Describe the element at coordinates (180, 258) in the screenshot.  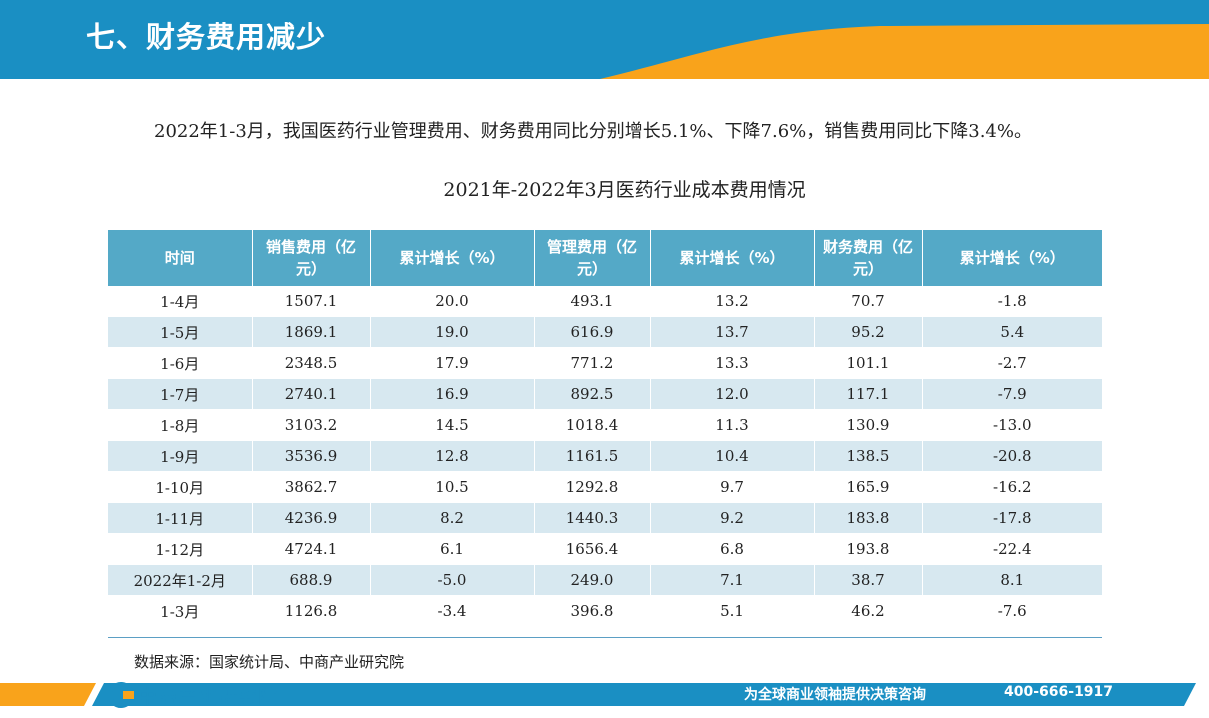
I see `header-time: 时间` at that location.